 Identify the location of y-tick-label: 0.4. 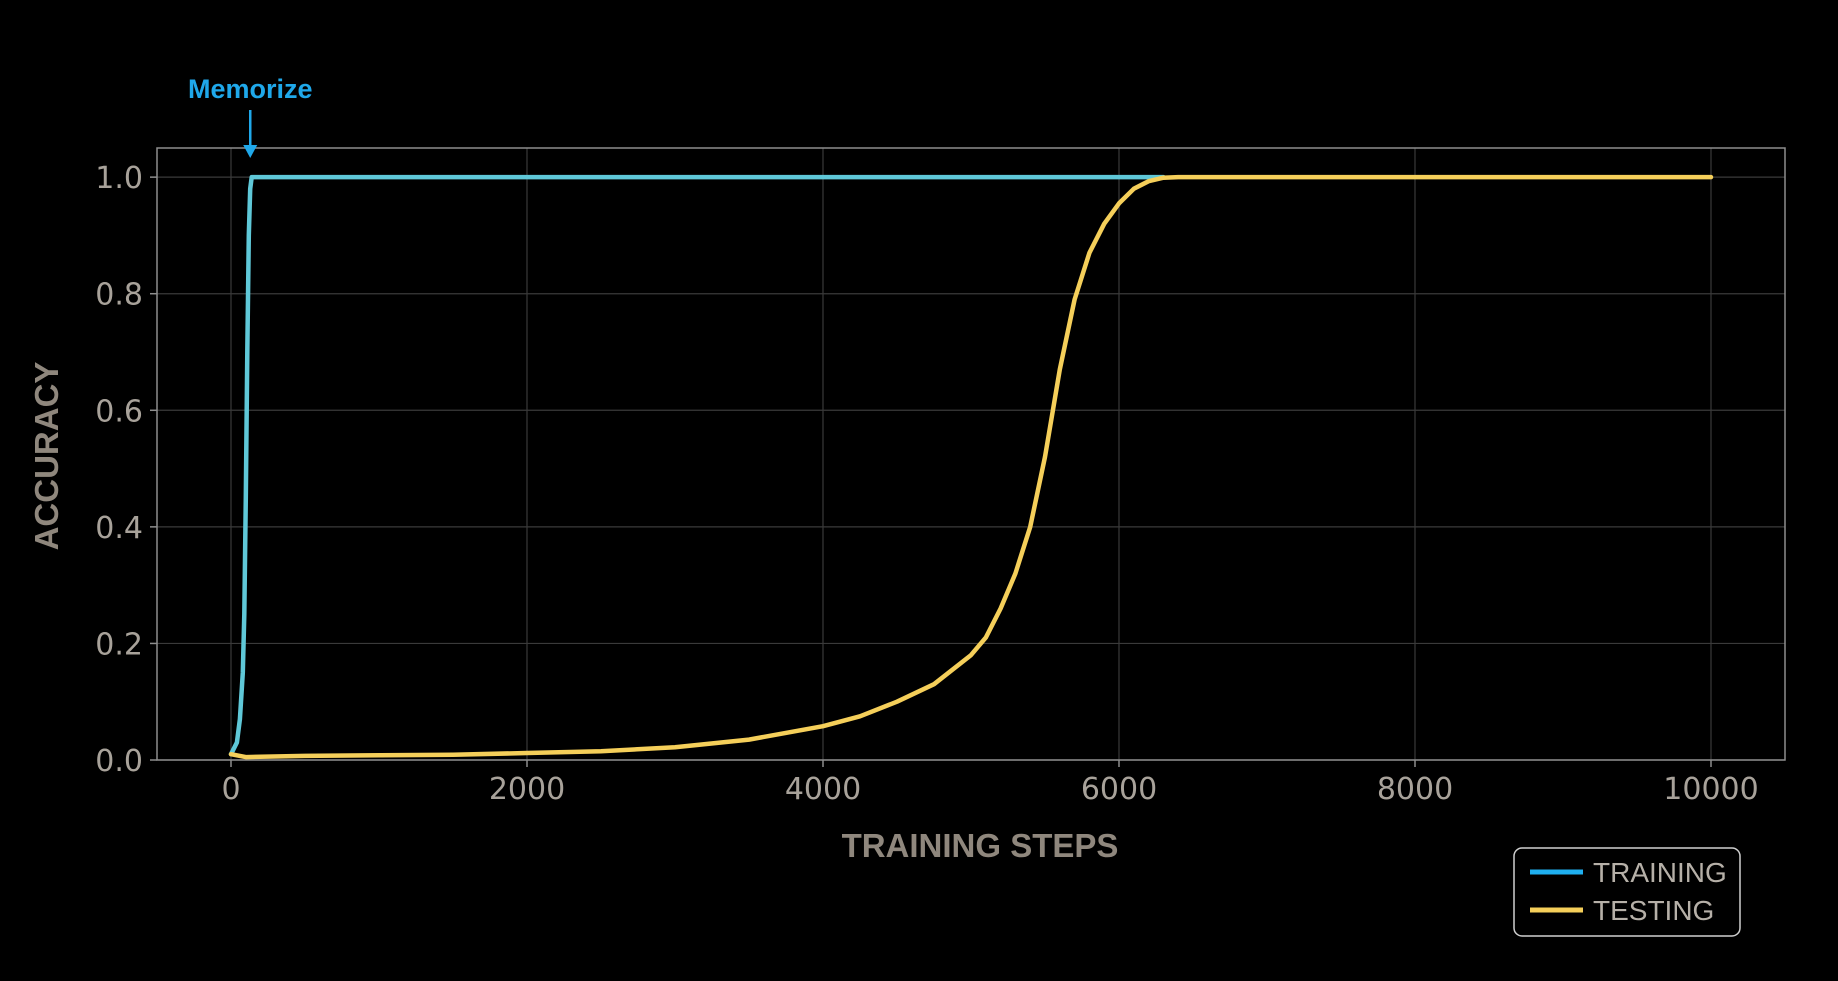
(119, 528).